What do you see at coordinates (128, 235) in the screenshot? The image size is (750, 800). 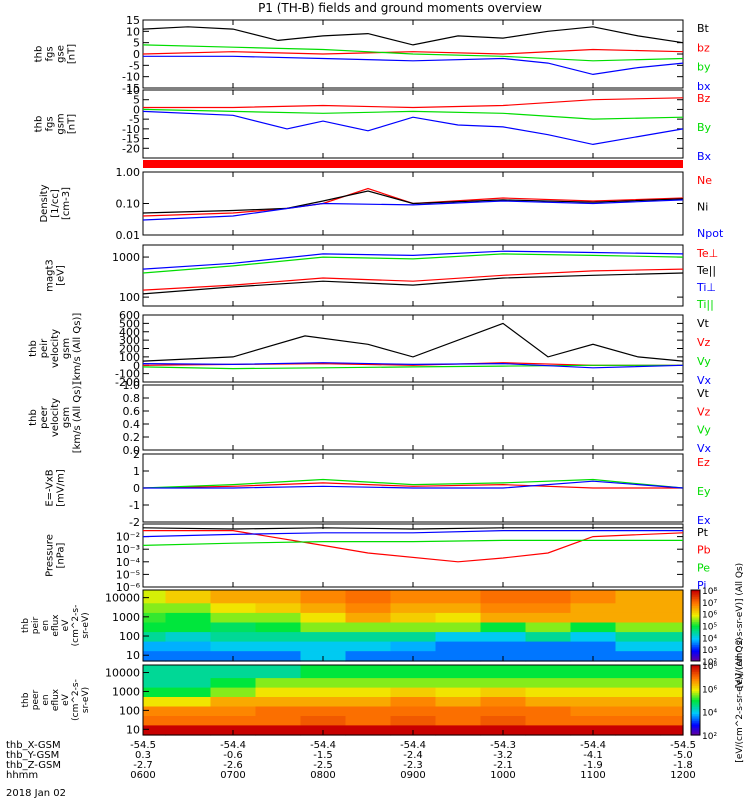 I see `y-tick-label: 0.01` at bounding box center [128, 235].